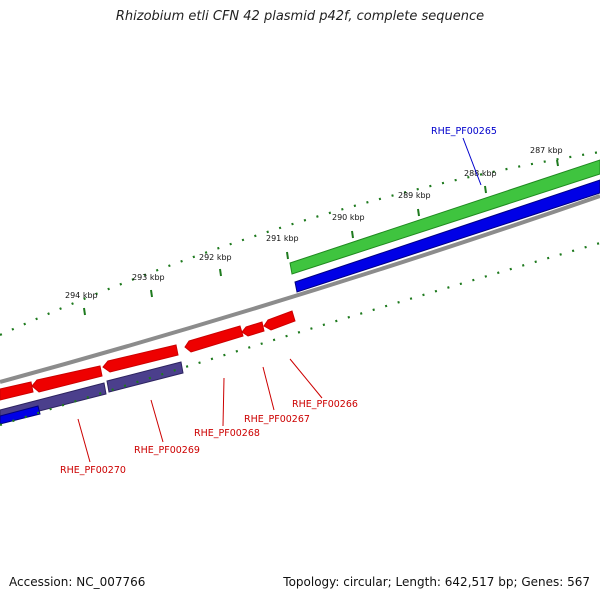 The image size is (600, 600). What do you see at coordinates (214, 339) in the screenshot?
I see `gene-arrow-rhe-pf00268` at bounding box center [214, 339].